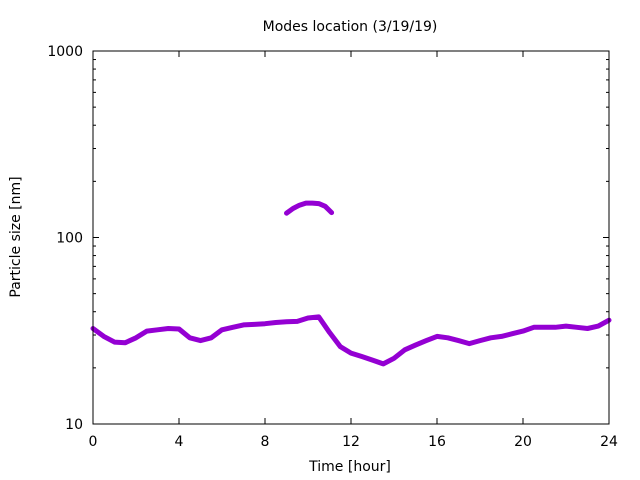 This screenshot has width=640, height=480. I want to click on series-2-line, so click(309, 208).